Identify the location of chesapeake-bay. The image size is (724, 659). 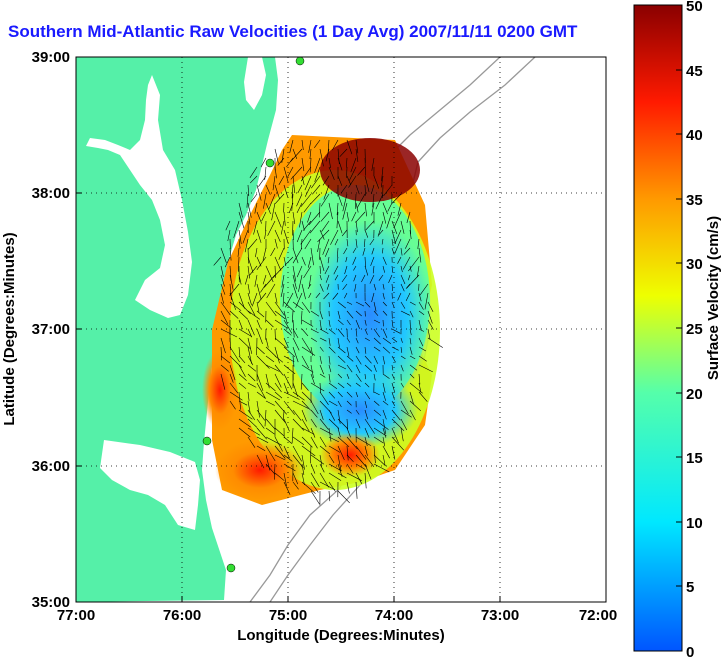
(139, 196).